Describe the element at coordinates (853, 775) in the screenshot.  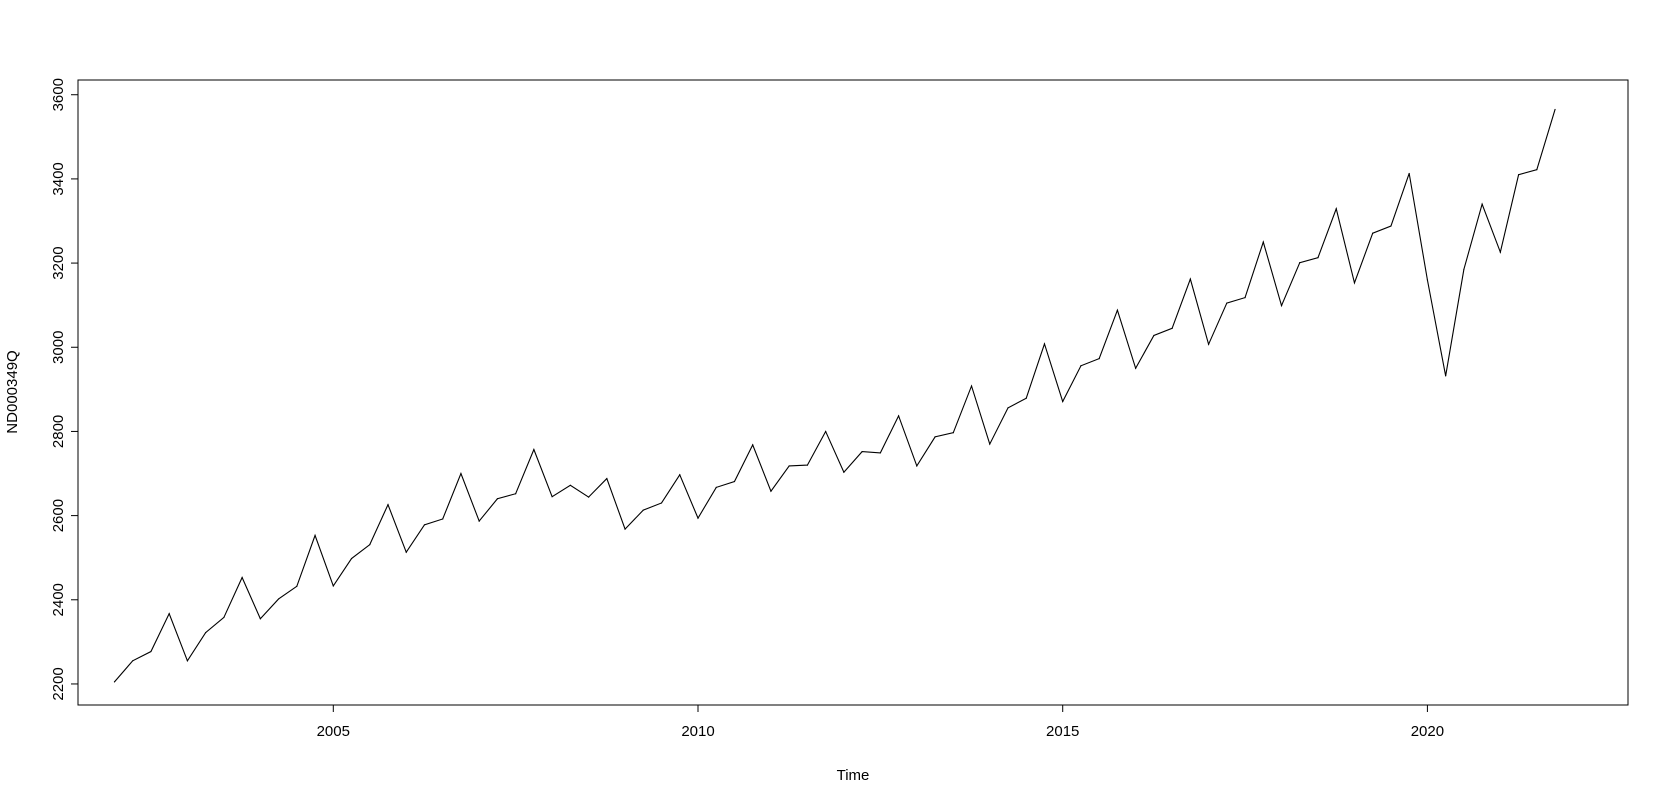
I see `x-axis-title: Time` at that location.